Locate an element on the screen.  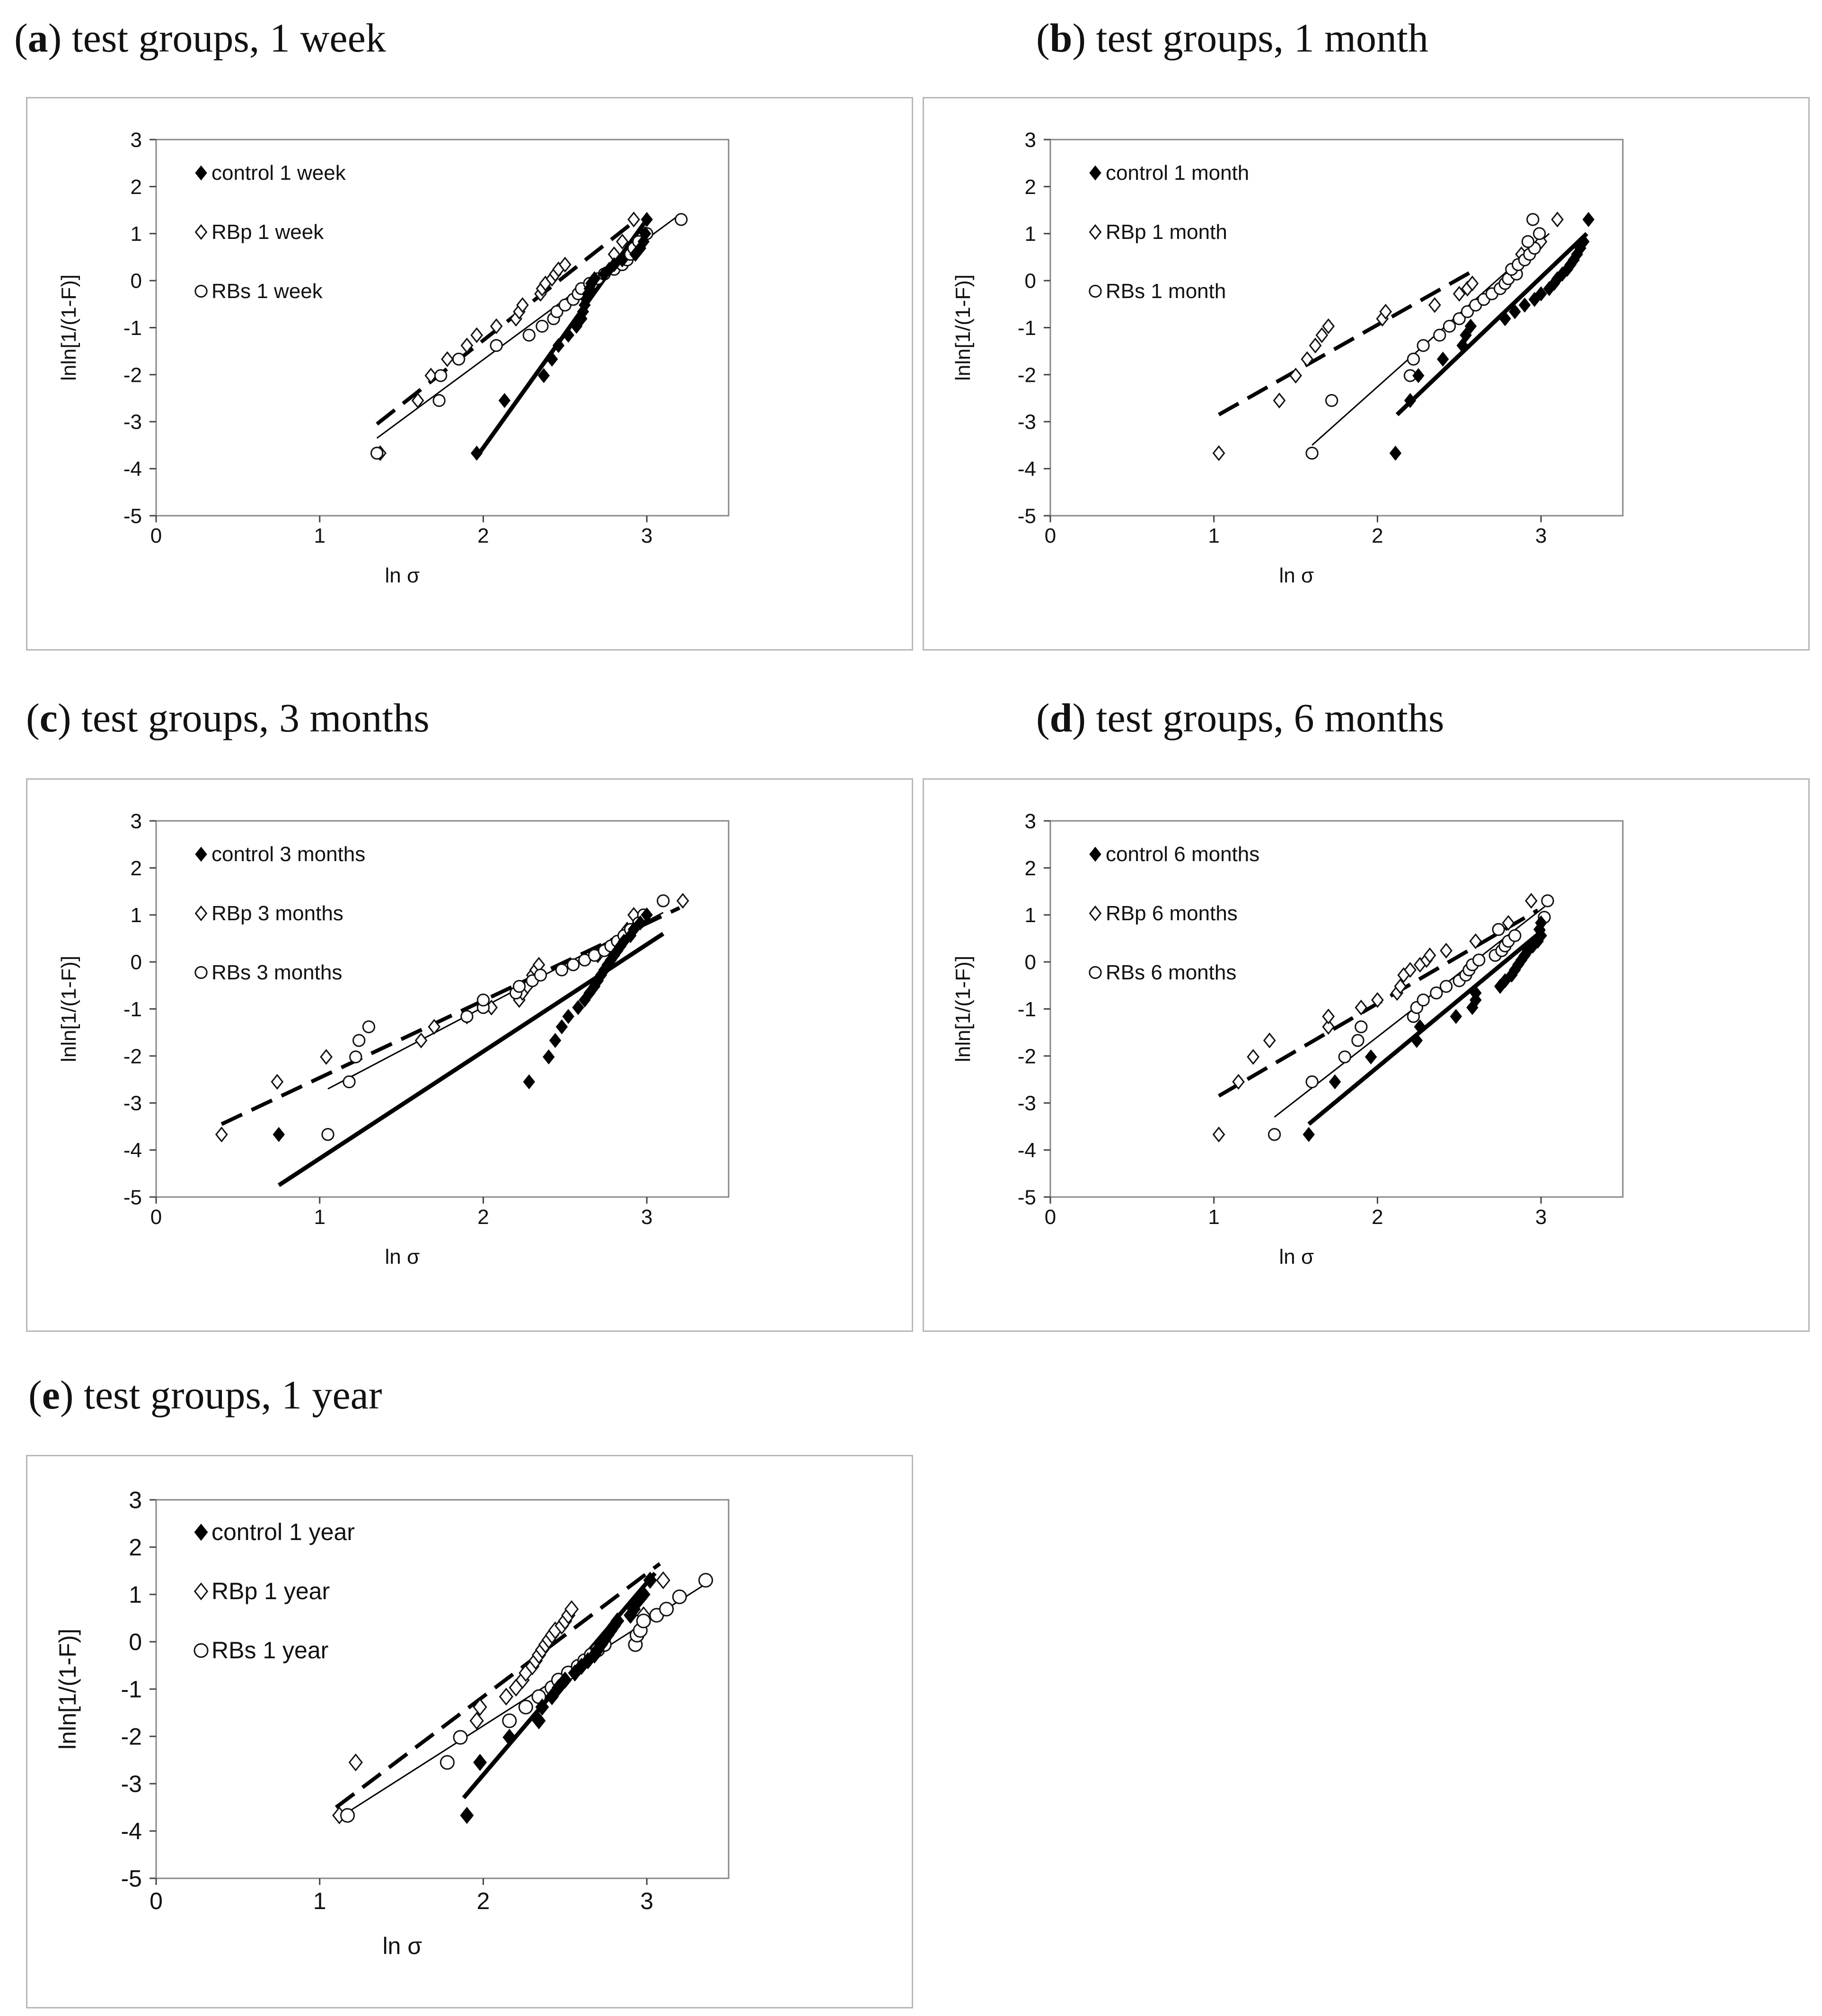
series-control-1-month is located at coordinates (1492, 336).